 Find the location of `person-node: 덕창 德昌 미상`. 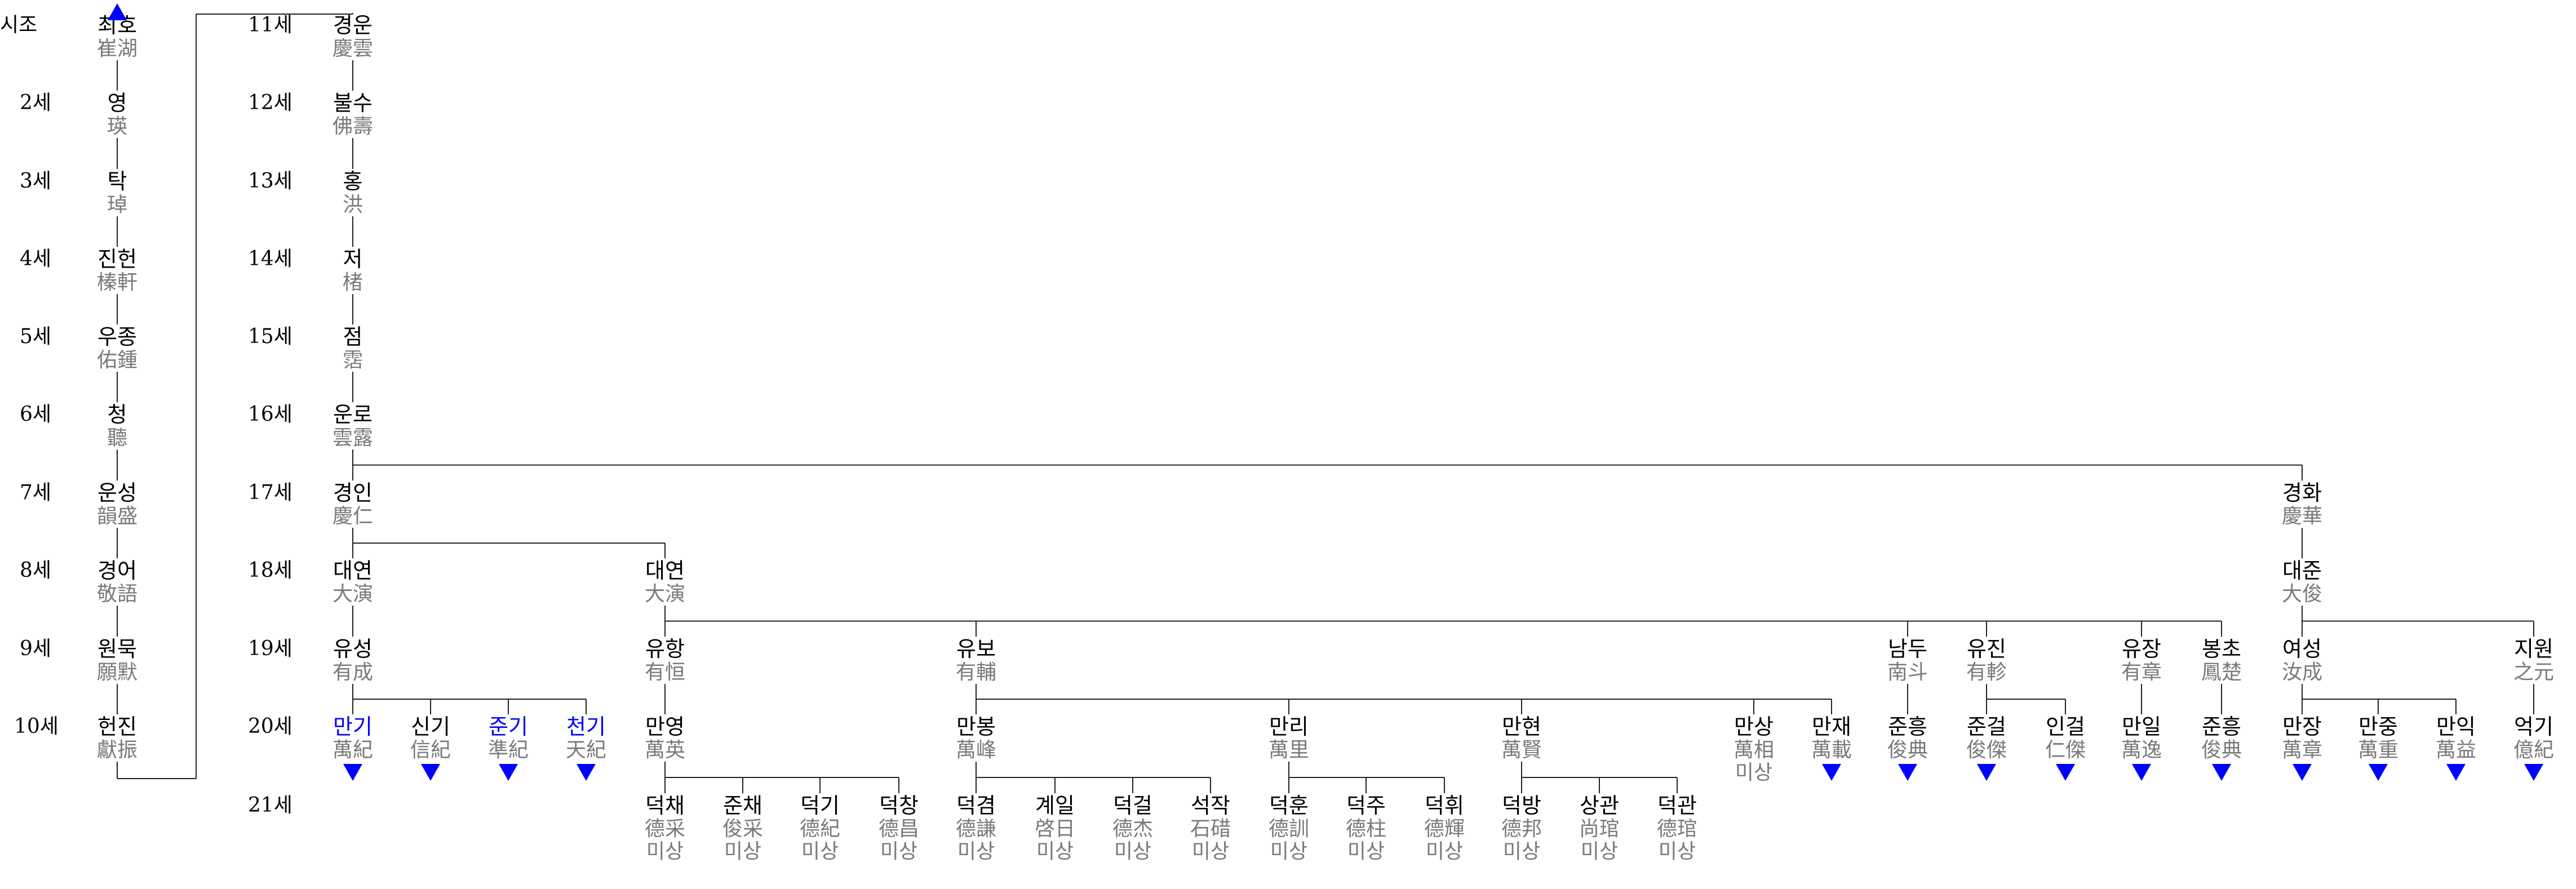

person-node: 덕창 德昌 미상 is located at coordinates (899, 828).